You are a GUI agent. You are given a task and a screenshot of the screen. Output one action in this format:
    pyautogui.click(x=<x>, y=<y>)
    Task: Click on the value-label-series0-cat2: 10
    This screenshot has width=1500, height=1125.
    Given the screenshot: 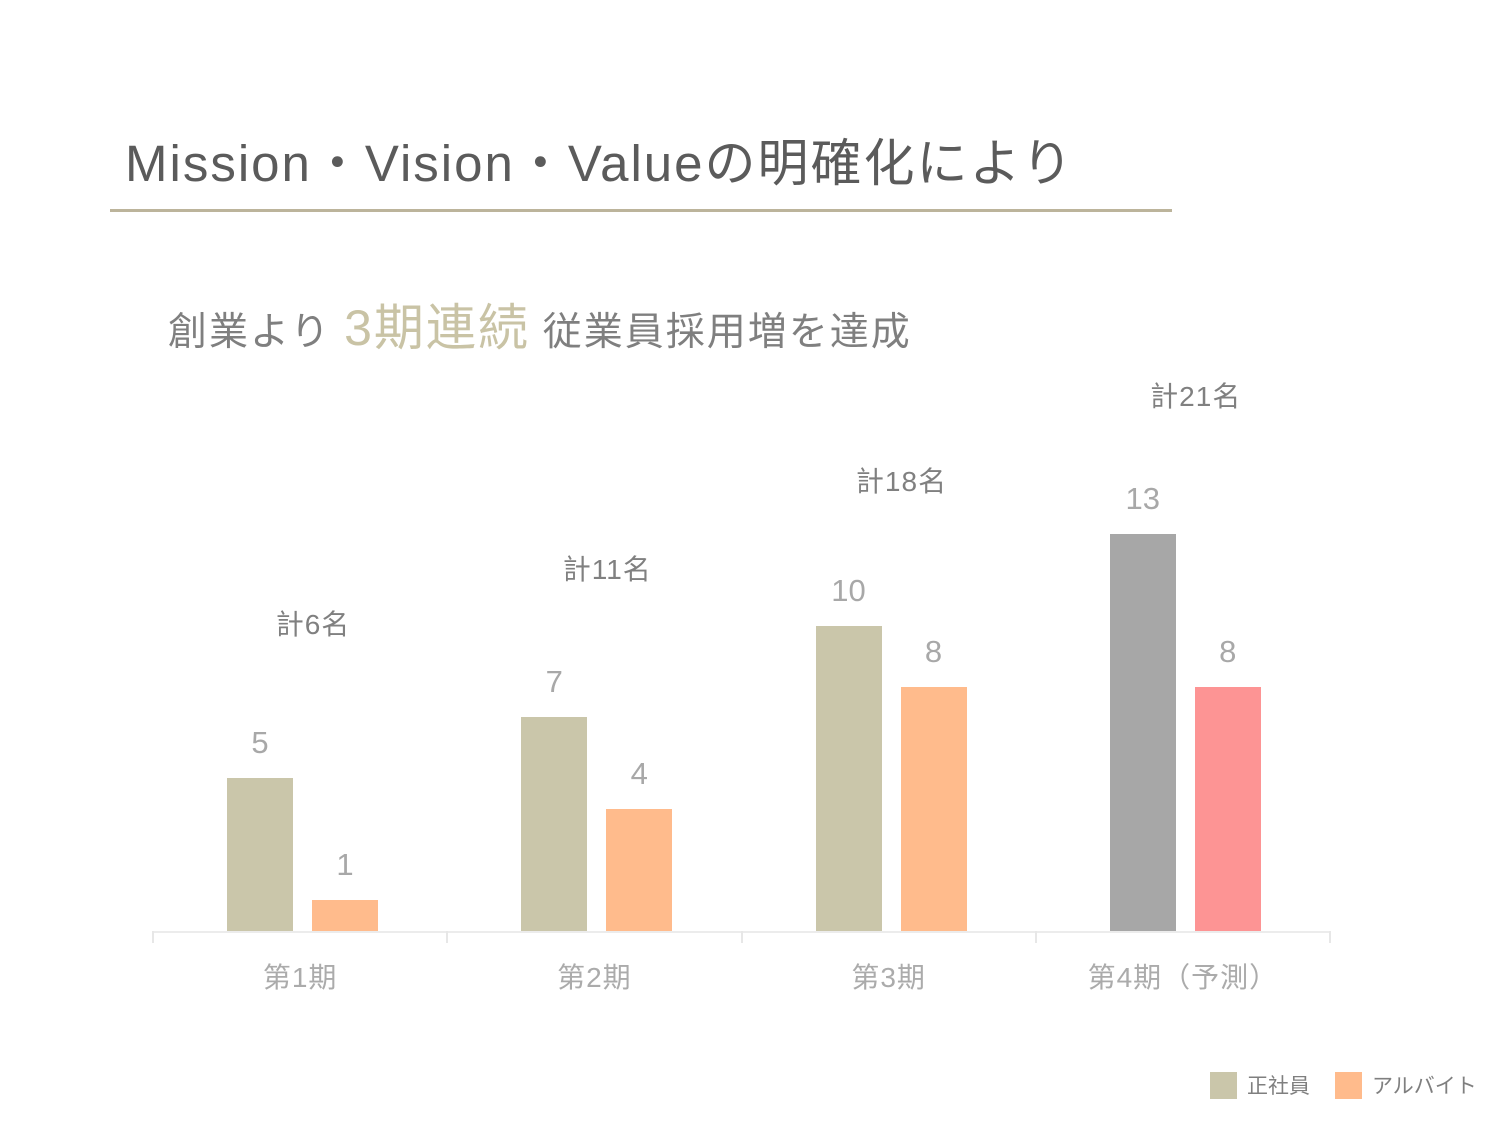 What is the action you would take?
    pyautogui.click(x=848, y=590)
    